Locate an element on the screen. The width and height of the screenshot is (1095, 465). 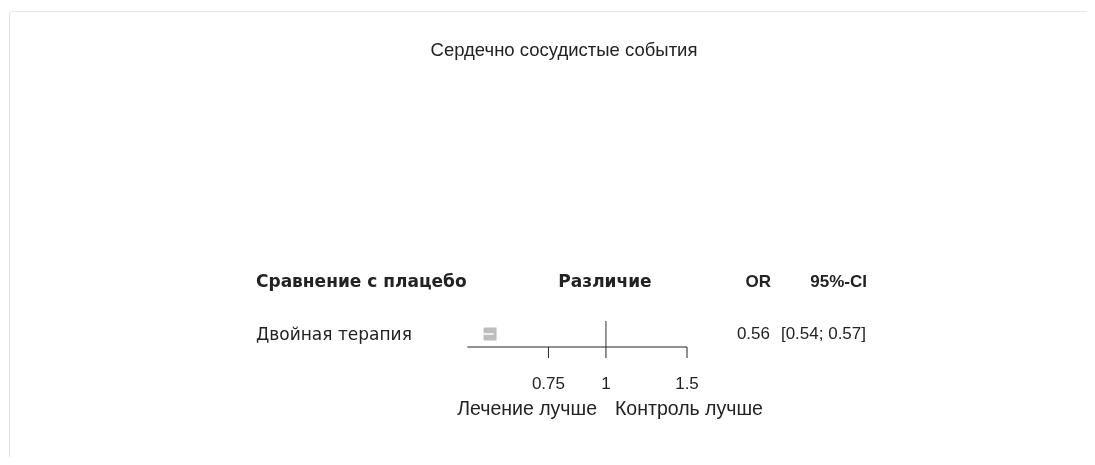
text: Контроль лучше is located at coordinates (689, 408).